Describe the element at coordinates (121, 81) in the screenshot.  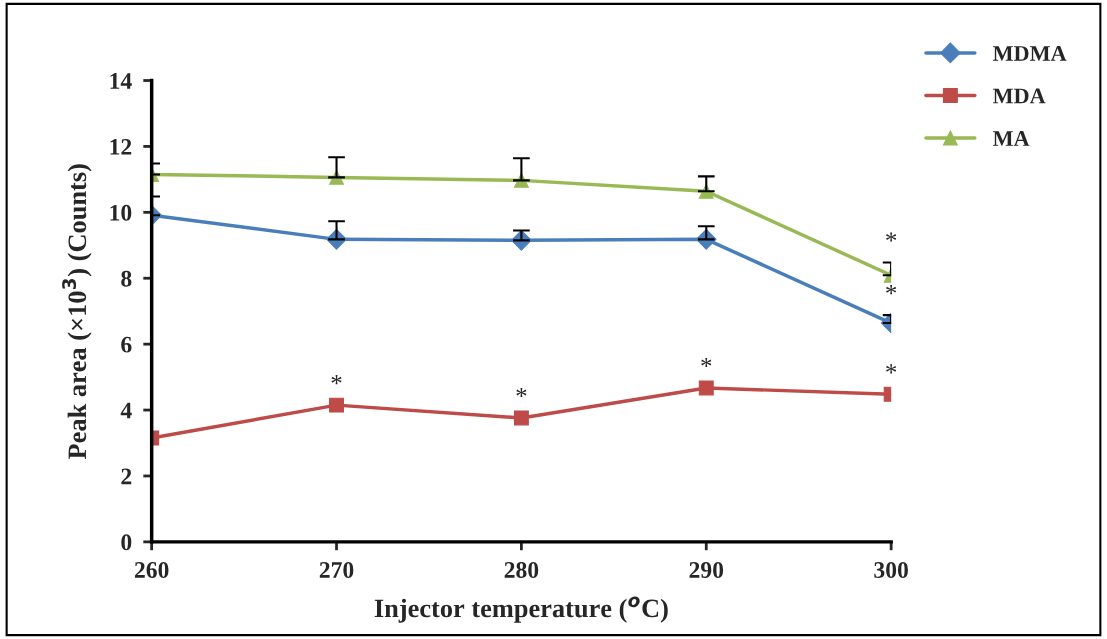
I see `y-tick-label: 14` at that location.